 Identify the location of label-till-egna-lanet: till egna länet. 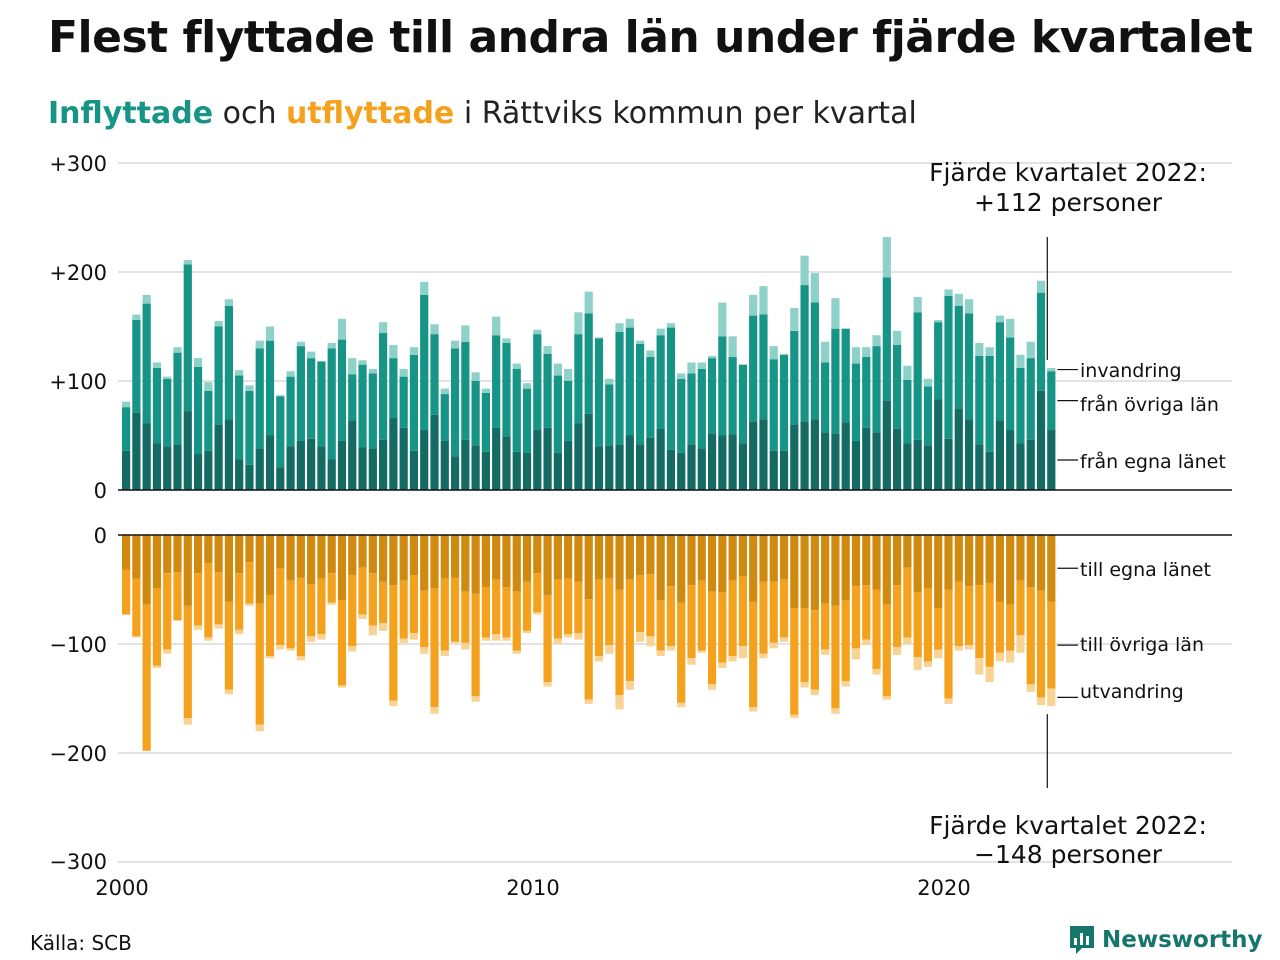
(1145, 570).